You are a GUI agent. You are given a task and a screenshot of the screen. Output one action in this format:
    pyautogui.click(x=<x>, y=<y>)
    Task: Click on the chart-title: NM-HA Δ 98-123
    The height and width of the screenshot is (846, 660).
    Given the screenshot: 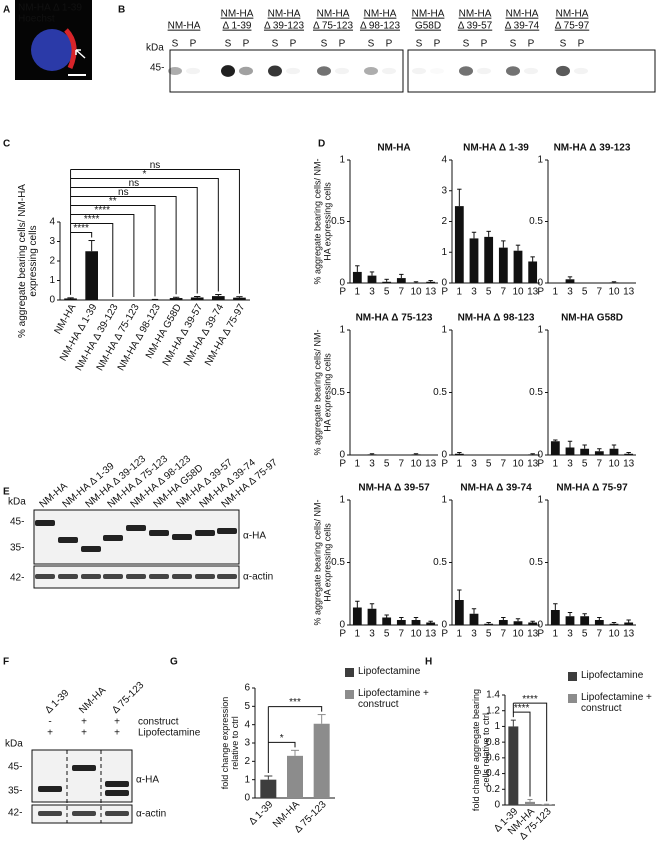 What is the action you would take?
    pyautogui.click(x=496, y=318)
    